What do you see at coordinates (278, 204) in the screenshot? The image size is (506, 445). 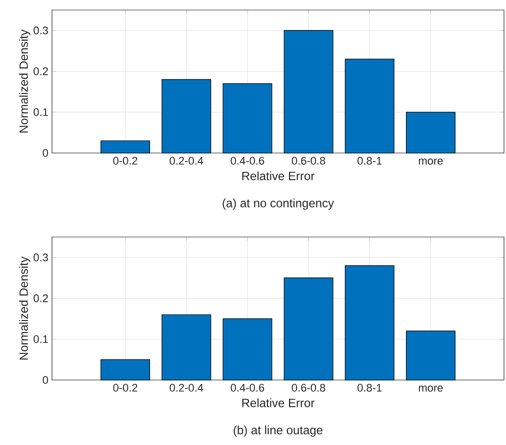 I see `text: (a) at no contingency` at bounding box center [278, 204].